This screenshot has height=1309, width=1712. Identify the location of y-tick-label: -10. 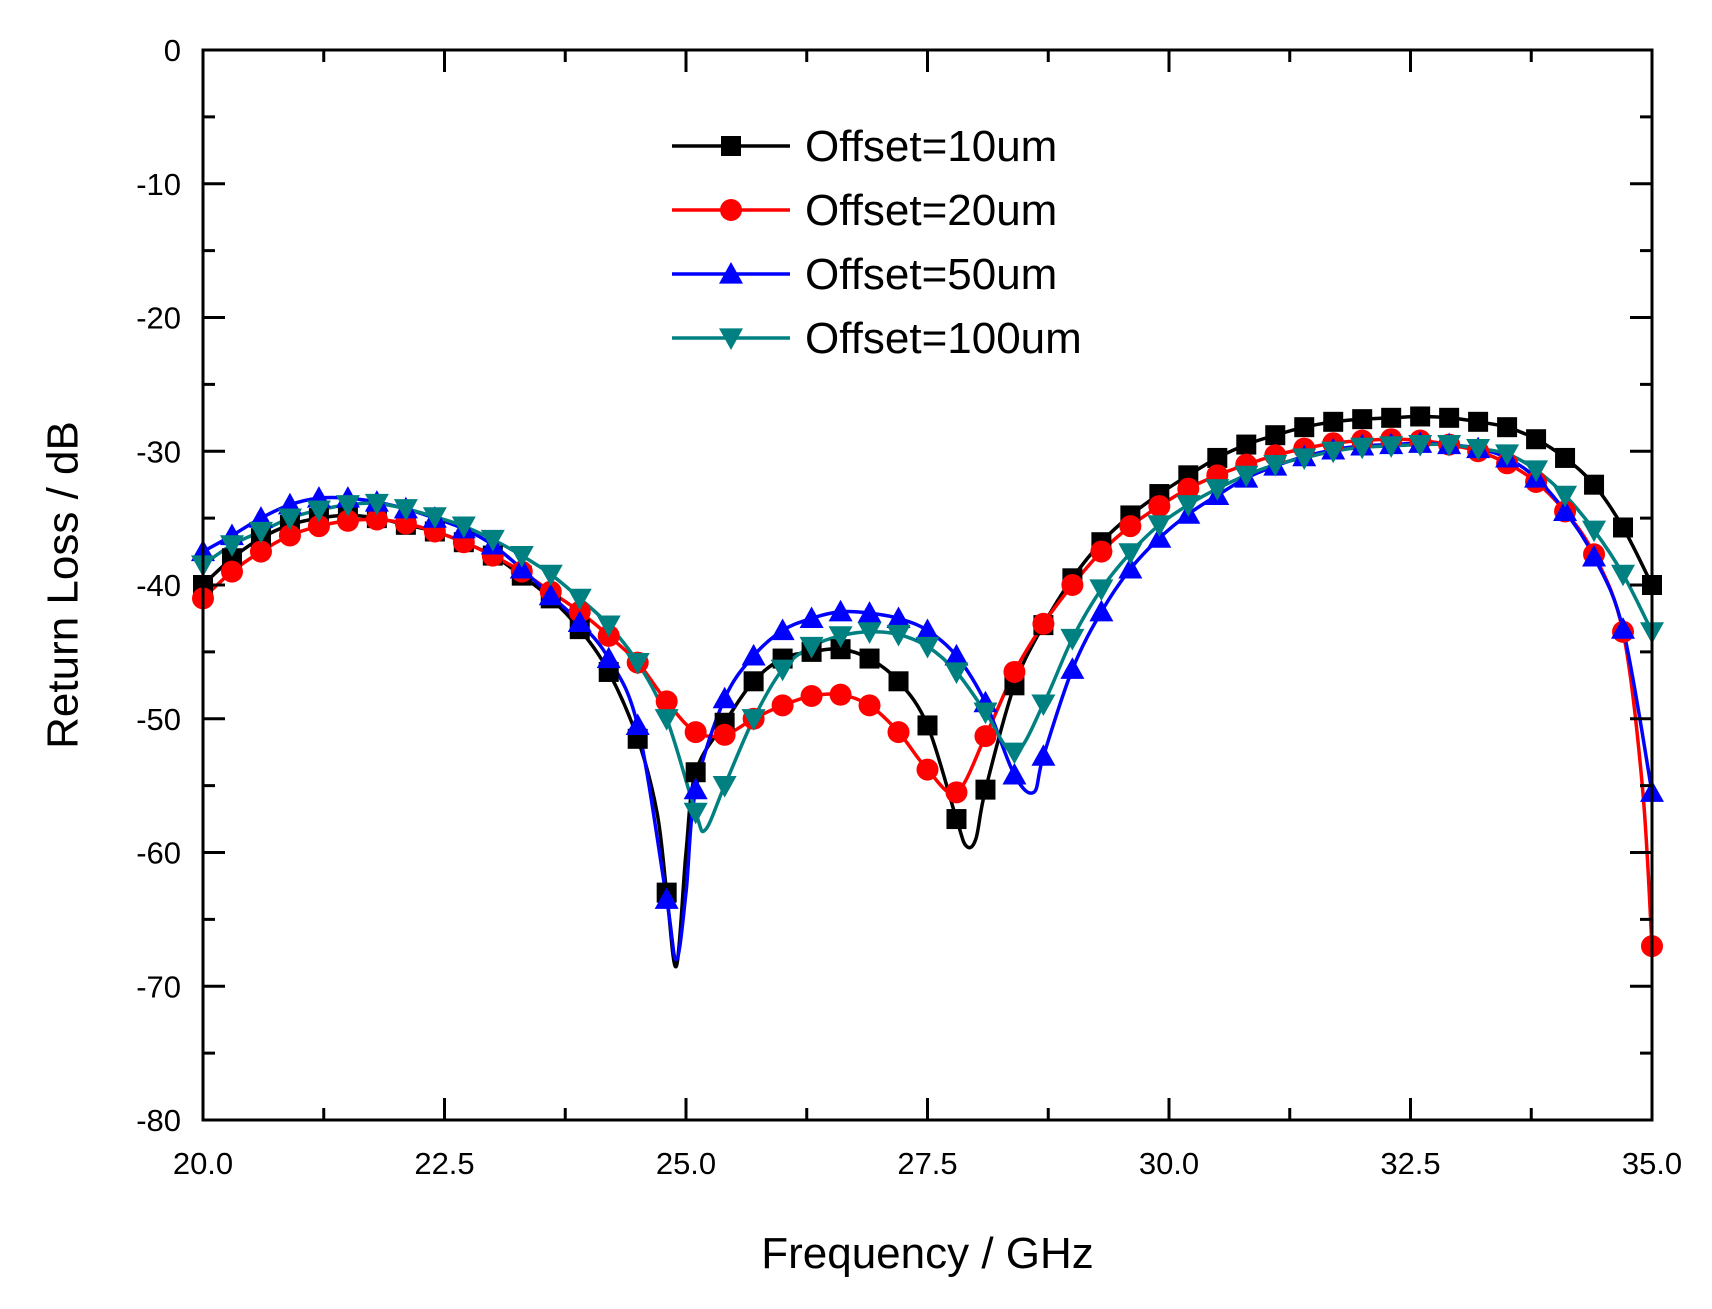
(158, 184).